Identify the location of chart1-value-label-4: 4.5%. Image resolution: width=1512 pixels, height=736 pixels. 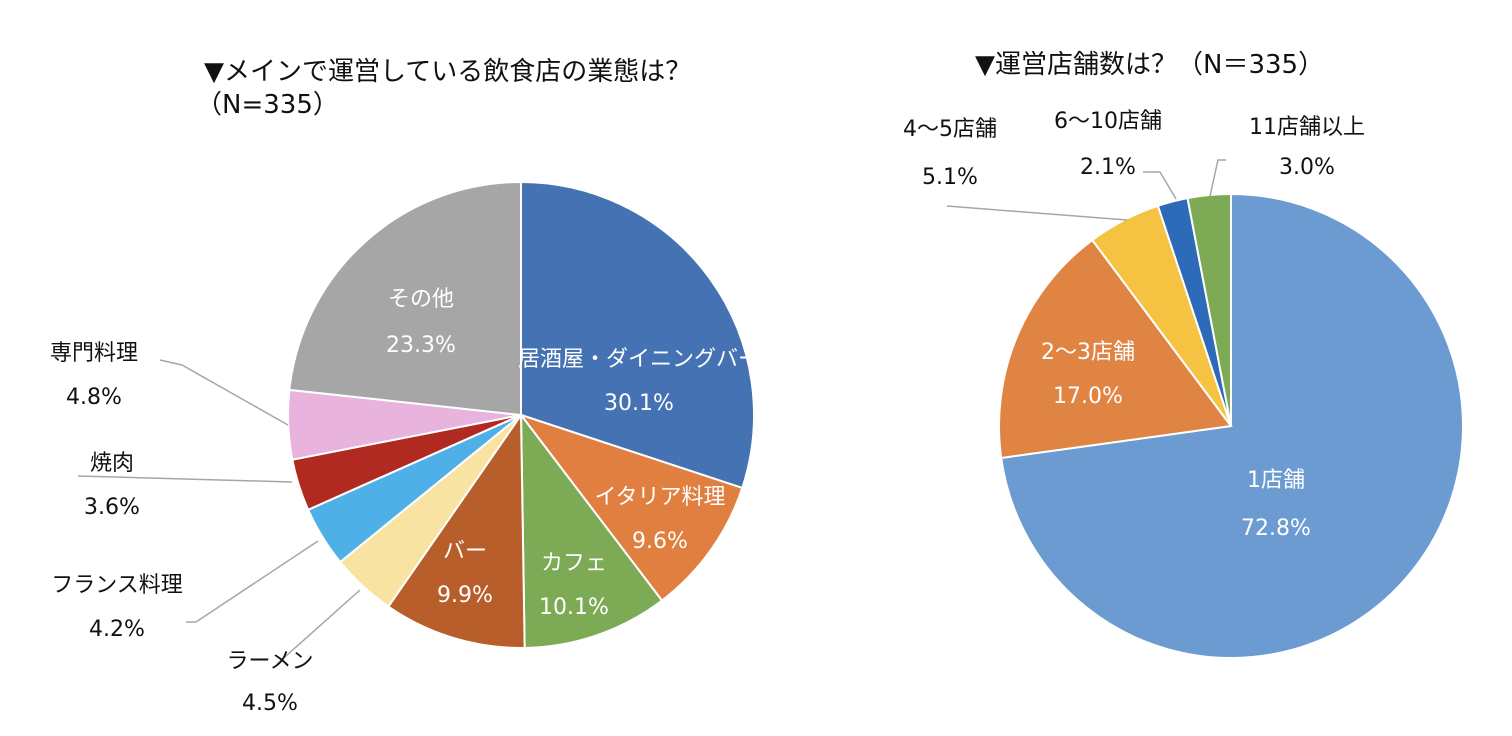
(270, 703).